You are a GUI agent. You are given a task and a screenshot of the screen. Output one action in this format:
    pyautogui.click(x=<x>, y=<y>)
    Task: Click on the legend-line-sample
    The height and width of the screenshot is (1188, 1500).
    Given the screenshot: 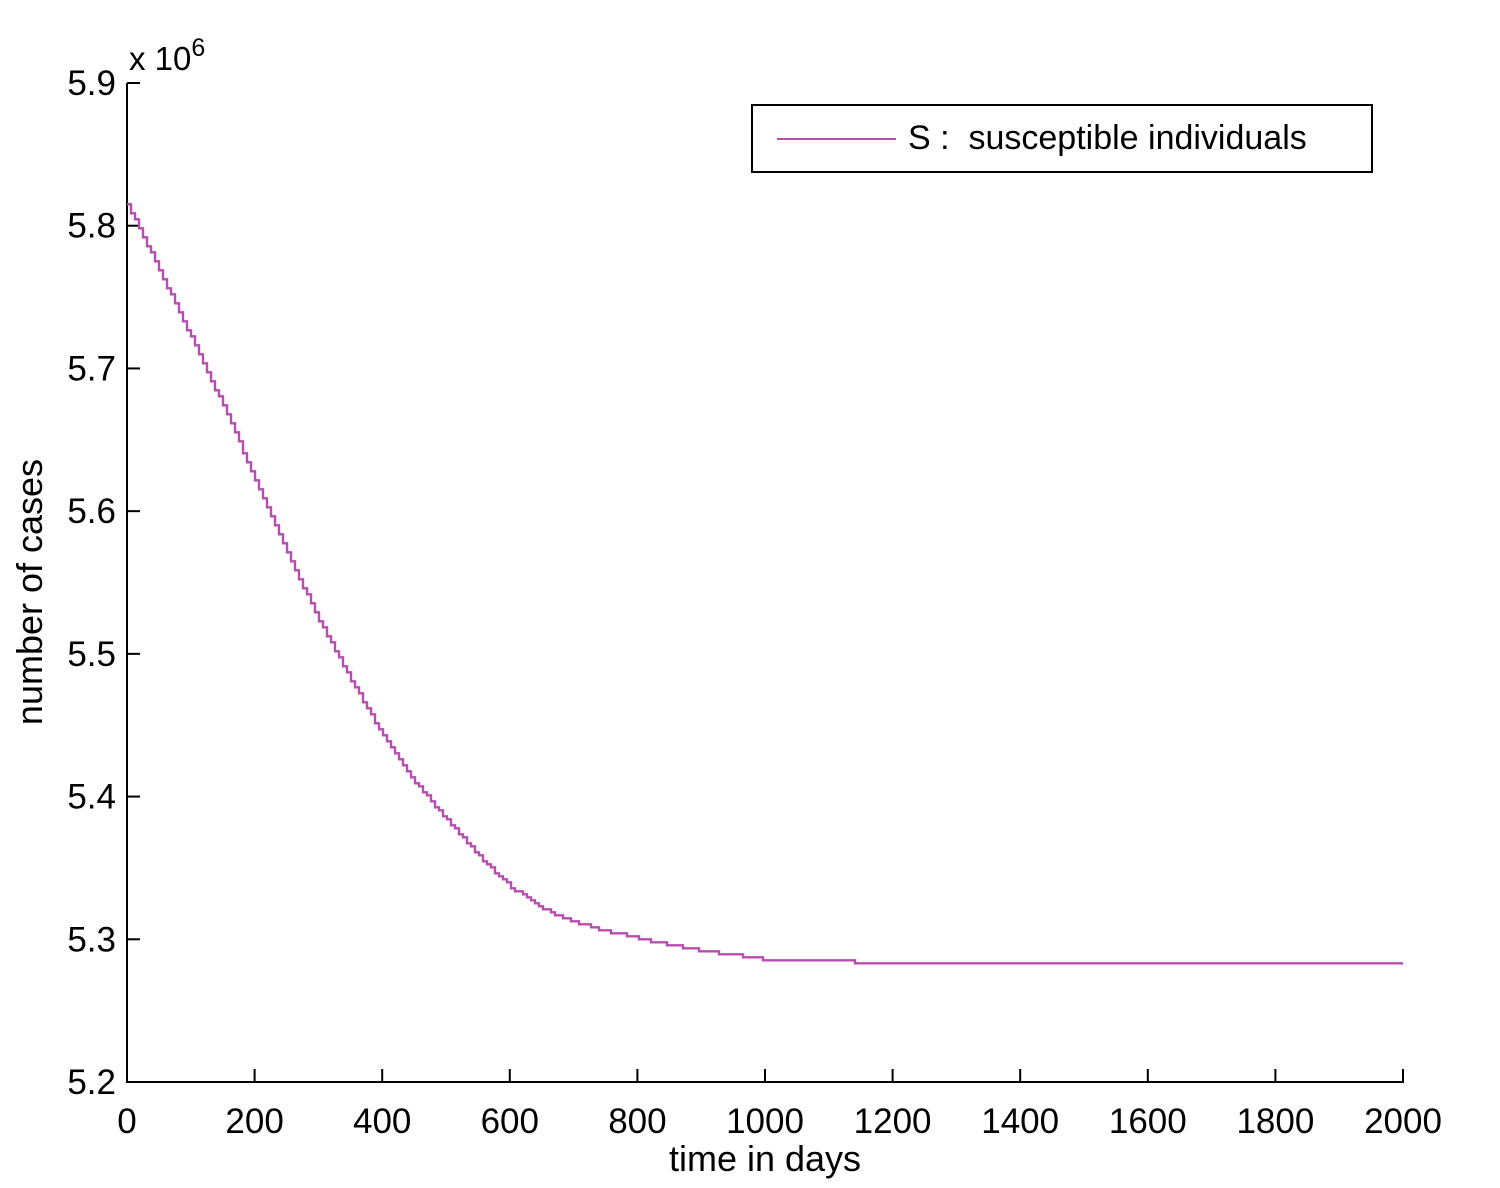 What is the action you would take?
    pyautogui.click(x=836, y=138)
    